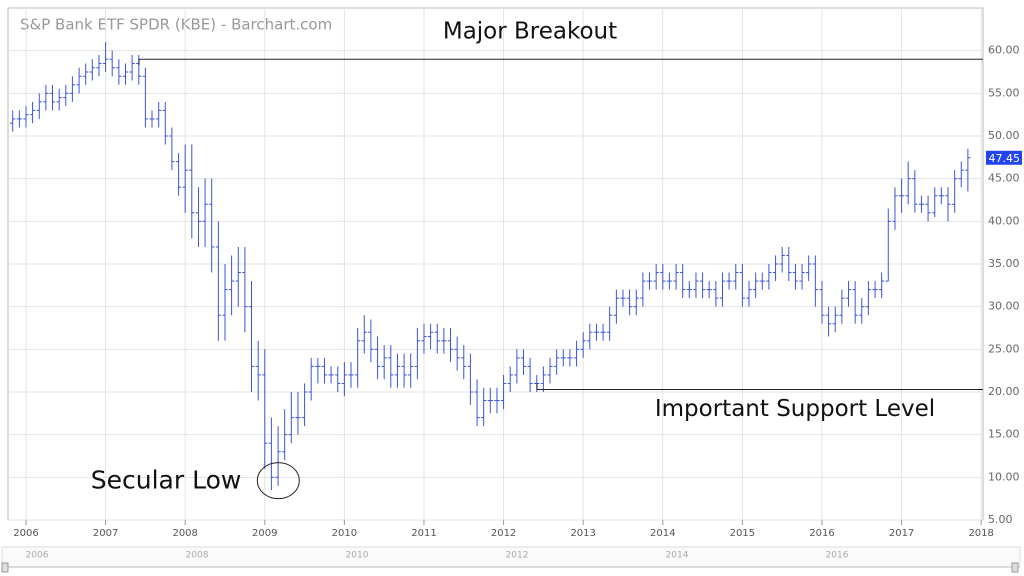  What do you see at coordinates (582, 533) in the screenshot?
I see `x-tick-label: 2013` at bounding box center [582, 533].